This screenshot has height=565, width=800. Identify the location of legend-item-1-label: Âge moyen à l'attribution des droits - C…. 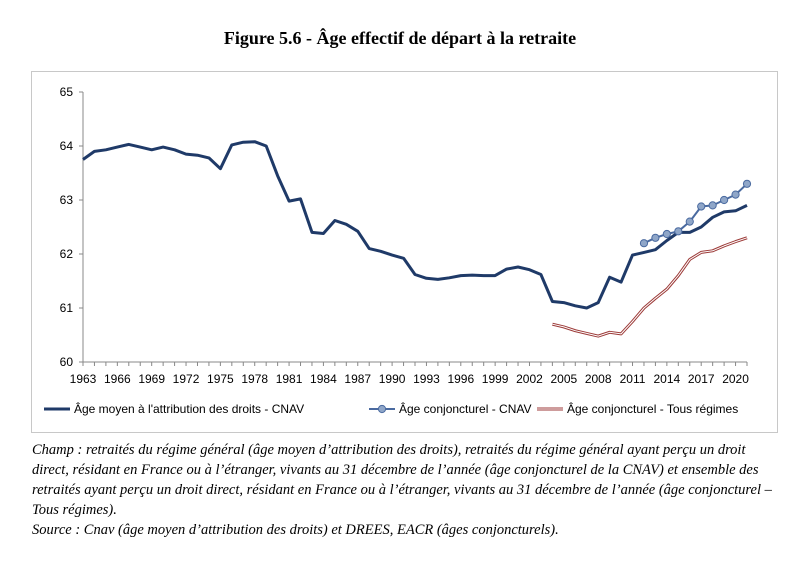
(189, 408).